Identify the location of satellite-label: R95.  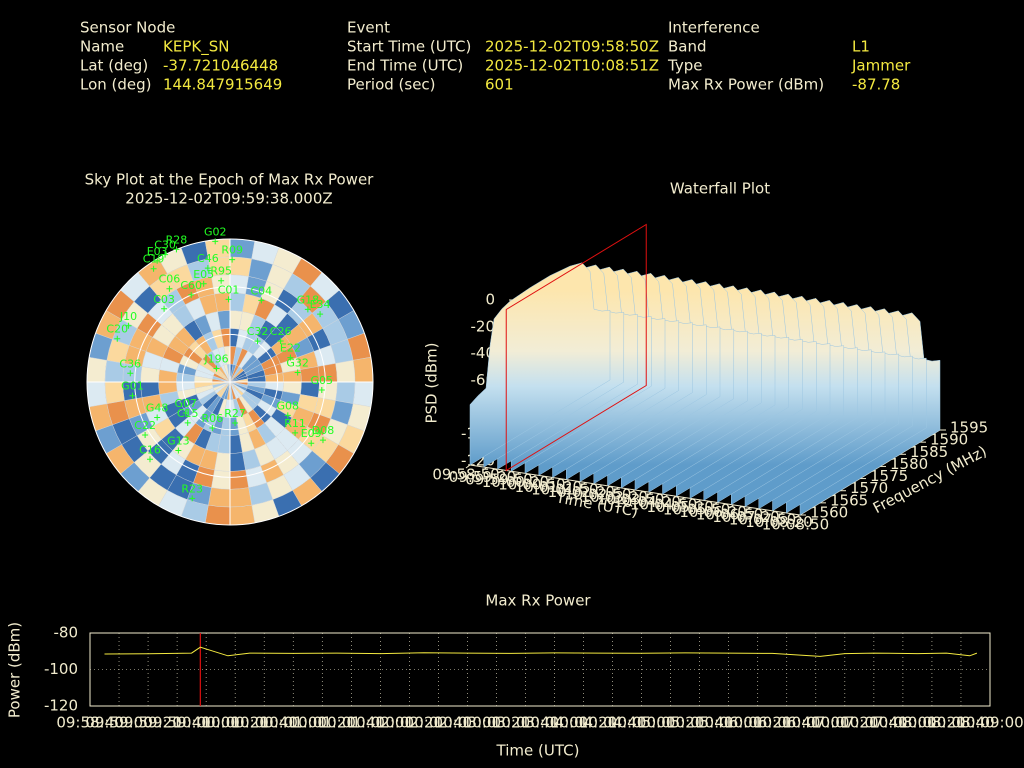
(221, 271).